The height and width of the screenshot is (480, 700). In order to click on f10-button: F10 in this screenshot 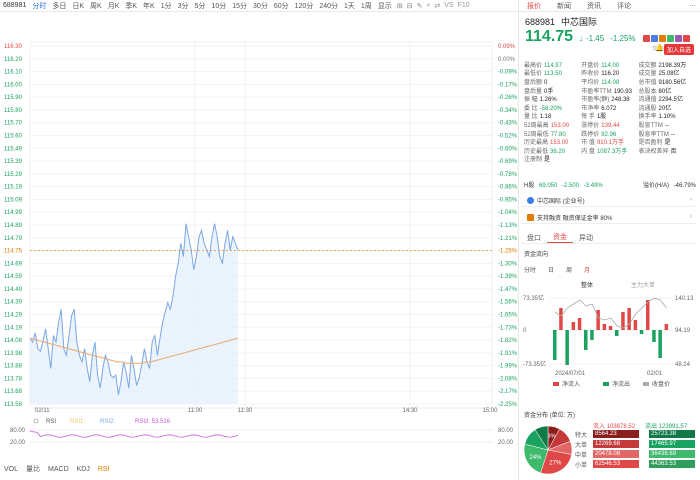, I will do `click(463, 5)`.